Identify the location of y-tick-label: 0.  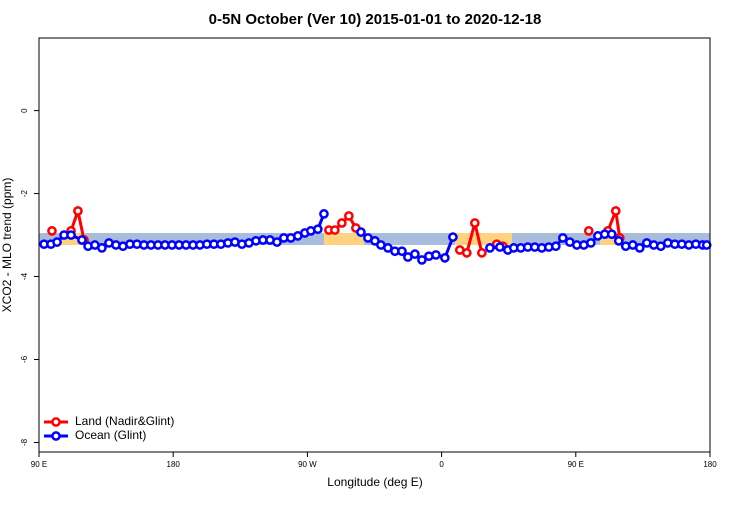
(24, 110).